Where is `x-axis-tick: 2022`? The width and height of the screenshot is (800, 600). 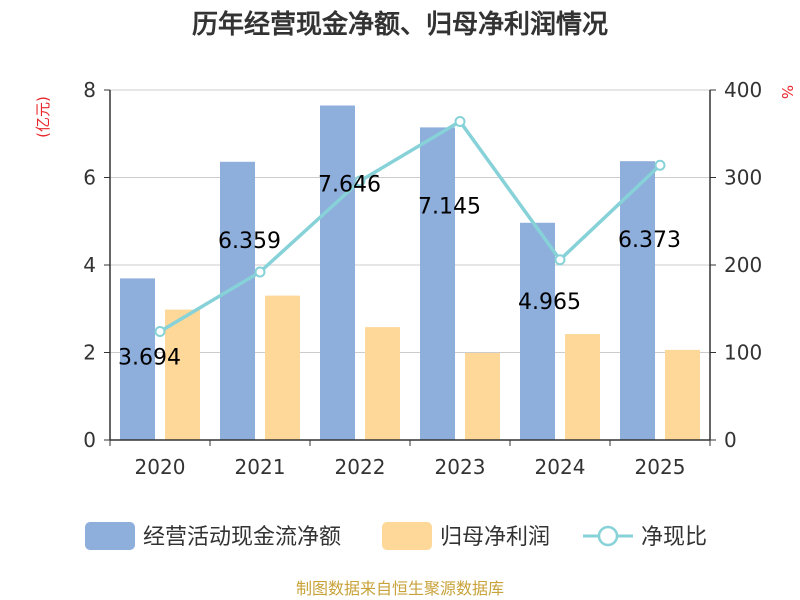 x-axis-tick: 2022 is located at coordinates (360, 467).